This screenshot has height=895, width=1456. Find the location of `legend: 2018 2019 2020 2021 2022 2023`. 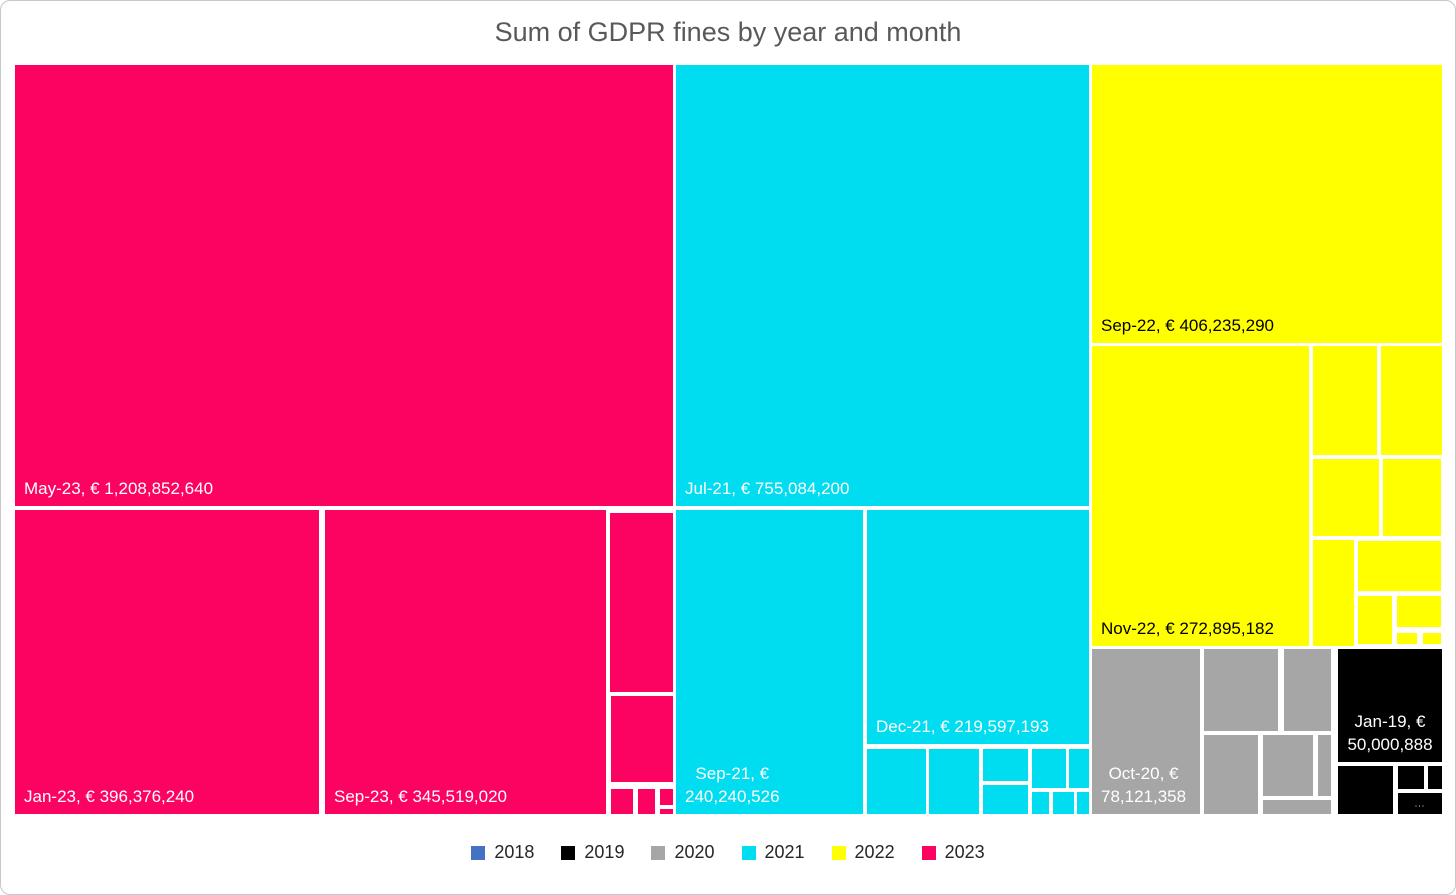

legend: 2018 2019 2020 2021 2022 2023 is located at coordinates (728, 852).